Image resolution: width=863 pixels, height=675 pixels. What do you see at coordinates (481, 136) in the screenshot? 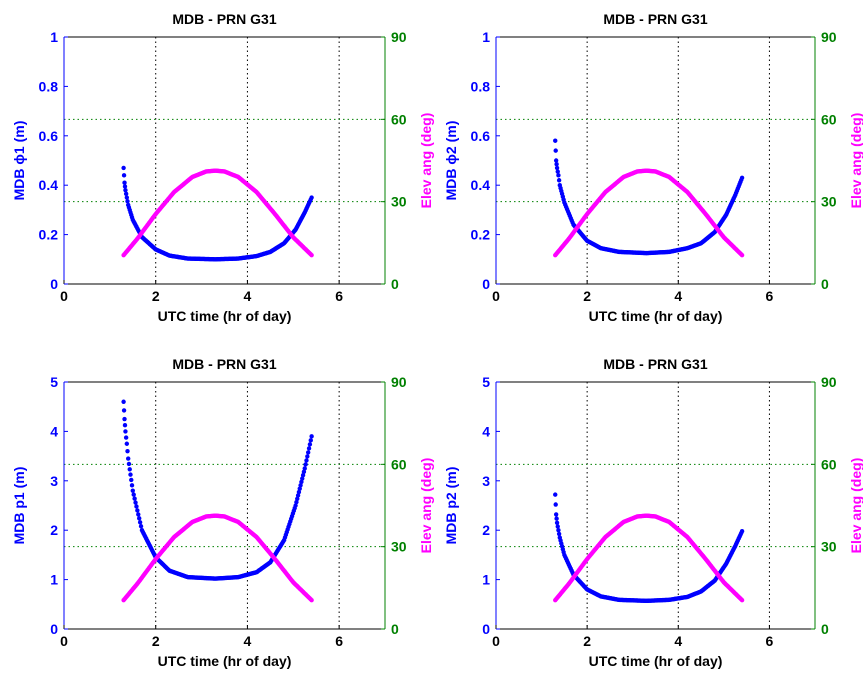
I see `left-y-tick-label: 0.6` at bounding box center [481, 136].